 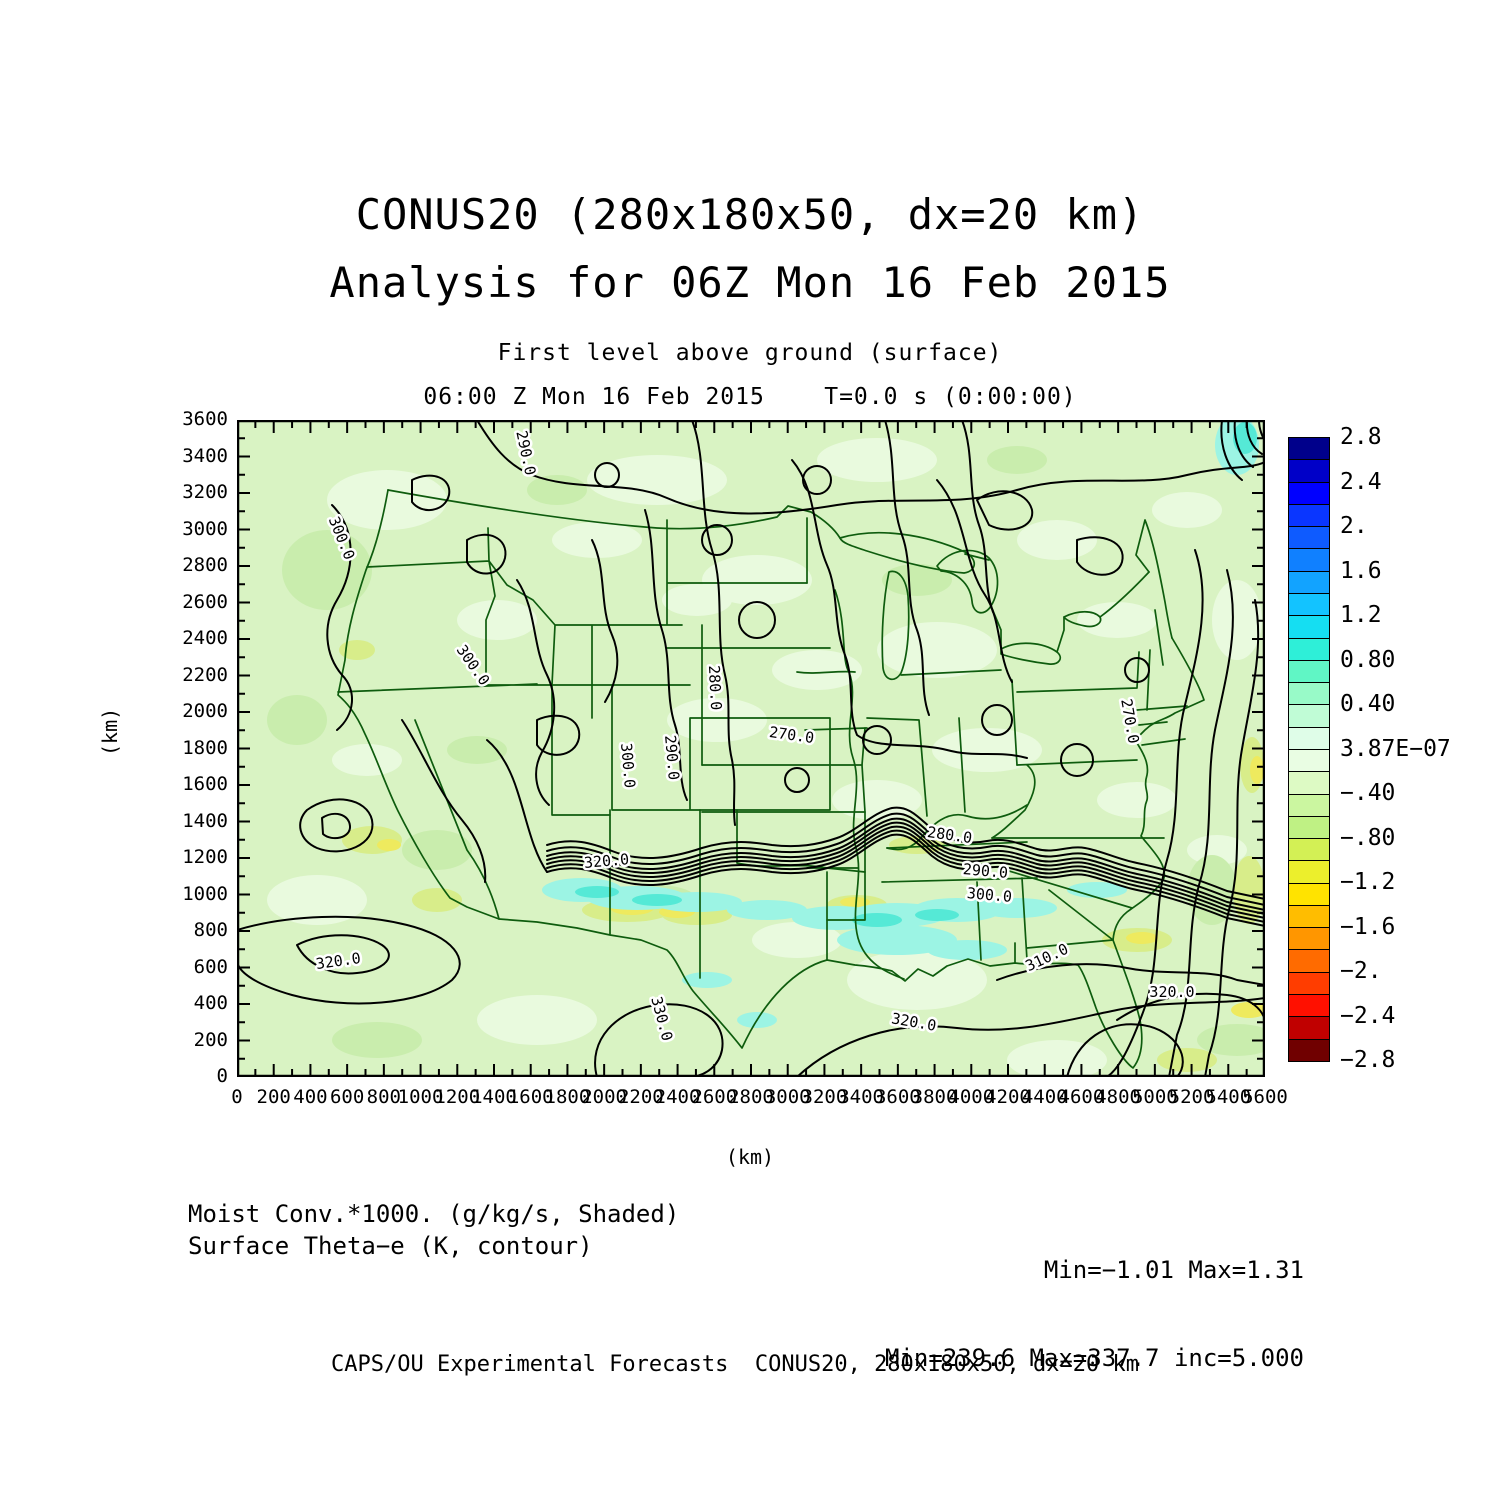 What do you see at coordinates (205, 601) in the screenshot?
I see `y-axis-tick-label: 2600` at bounding box center [205, 601].